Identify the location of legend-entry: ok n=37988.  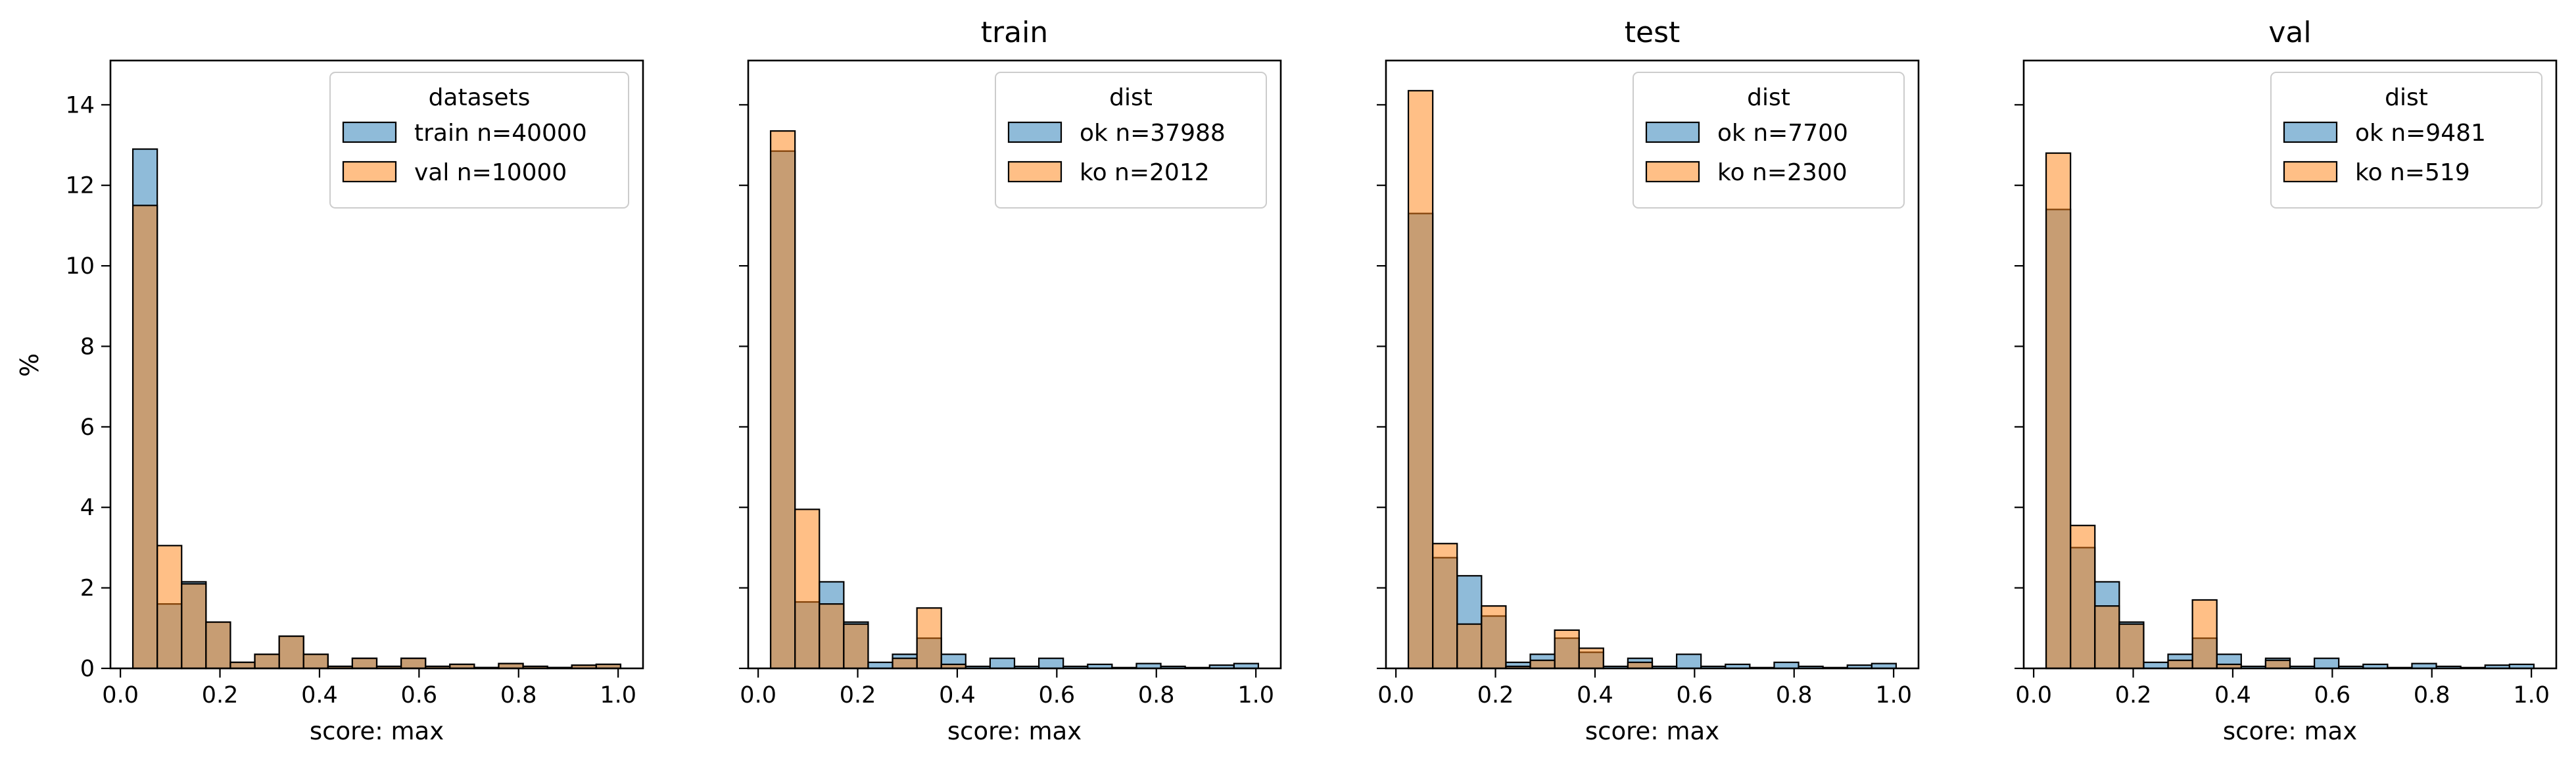
(1153, 133).